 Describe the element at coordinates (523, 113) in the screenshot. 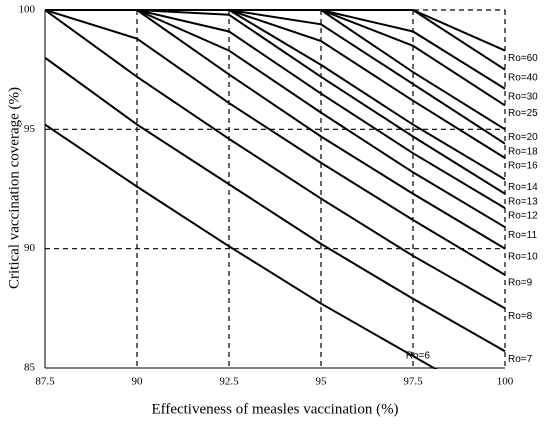

I see `series-label: Ro=25` at that location.